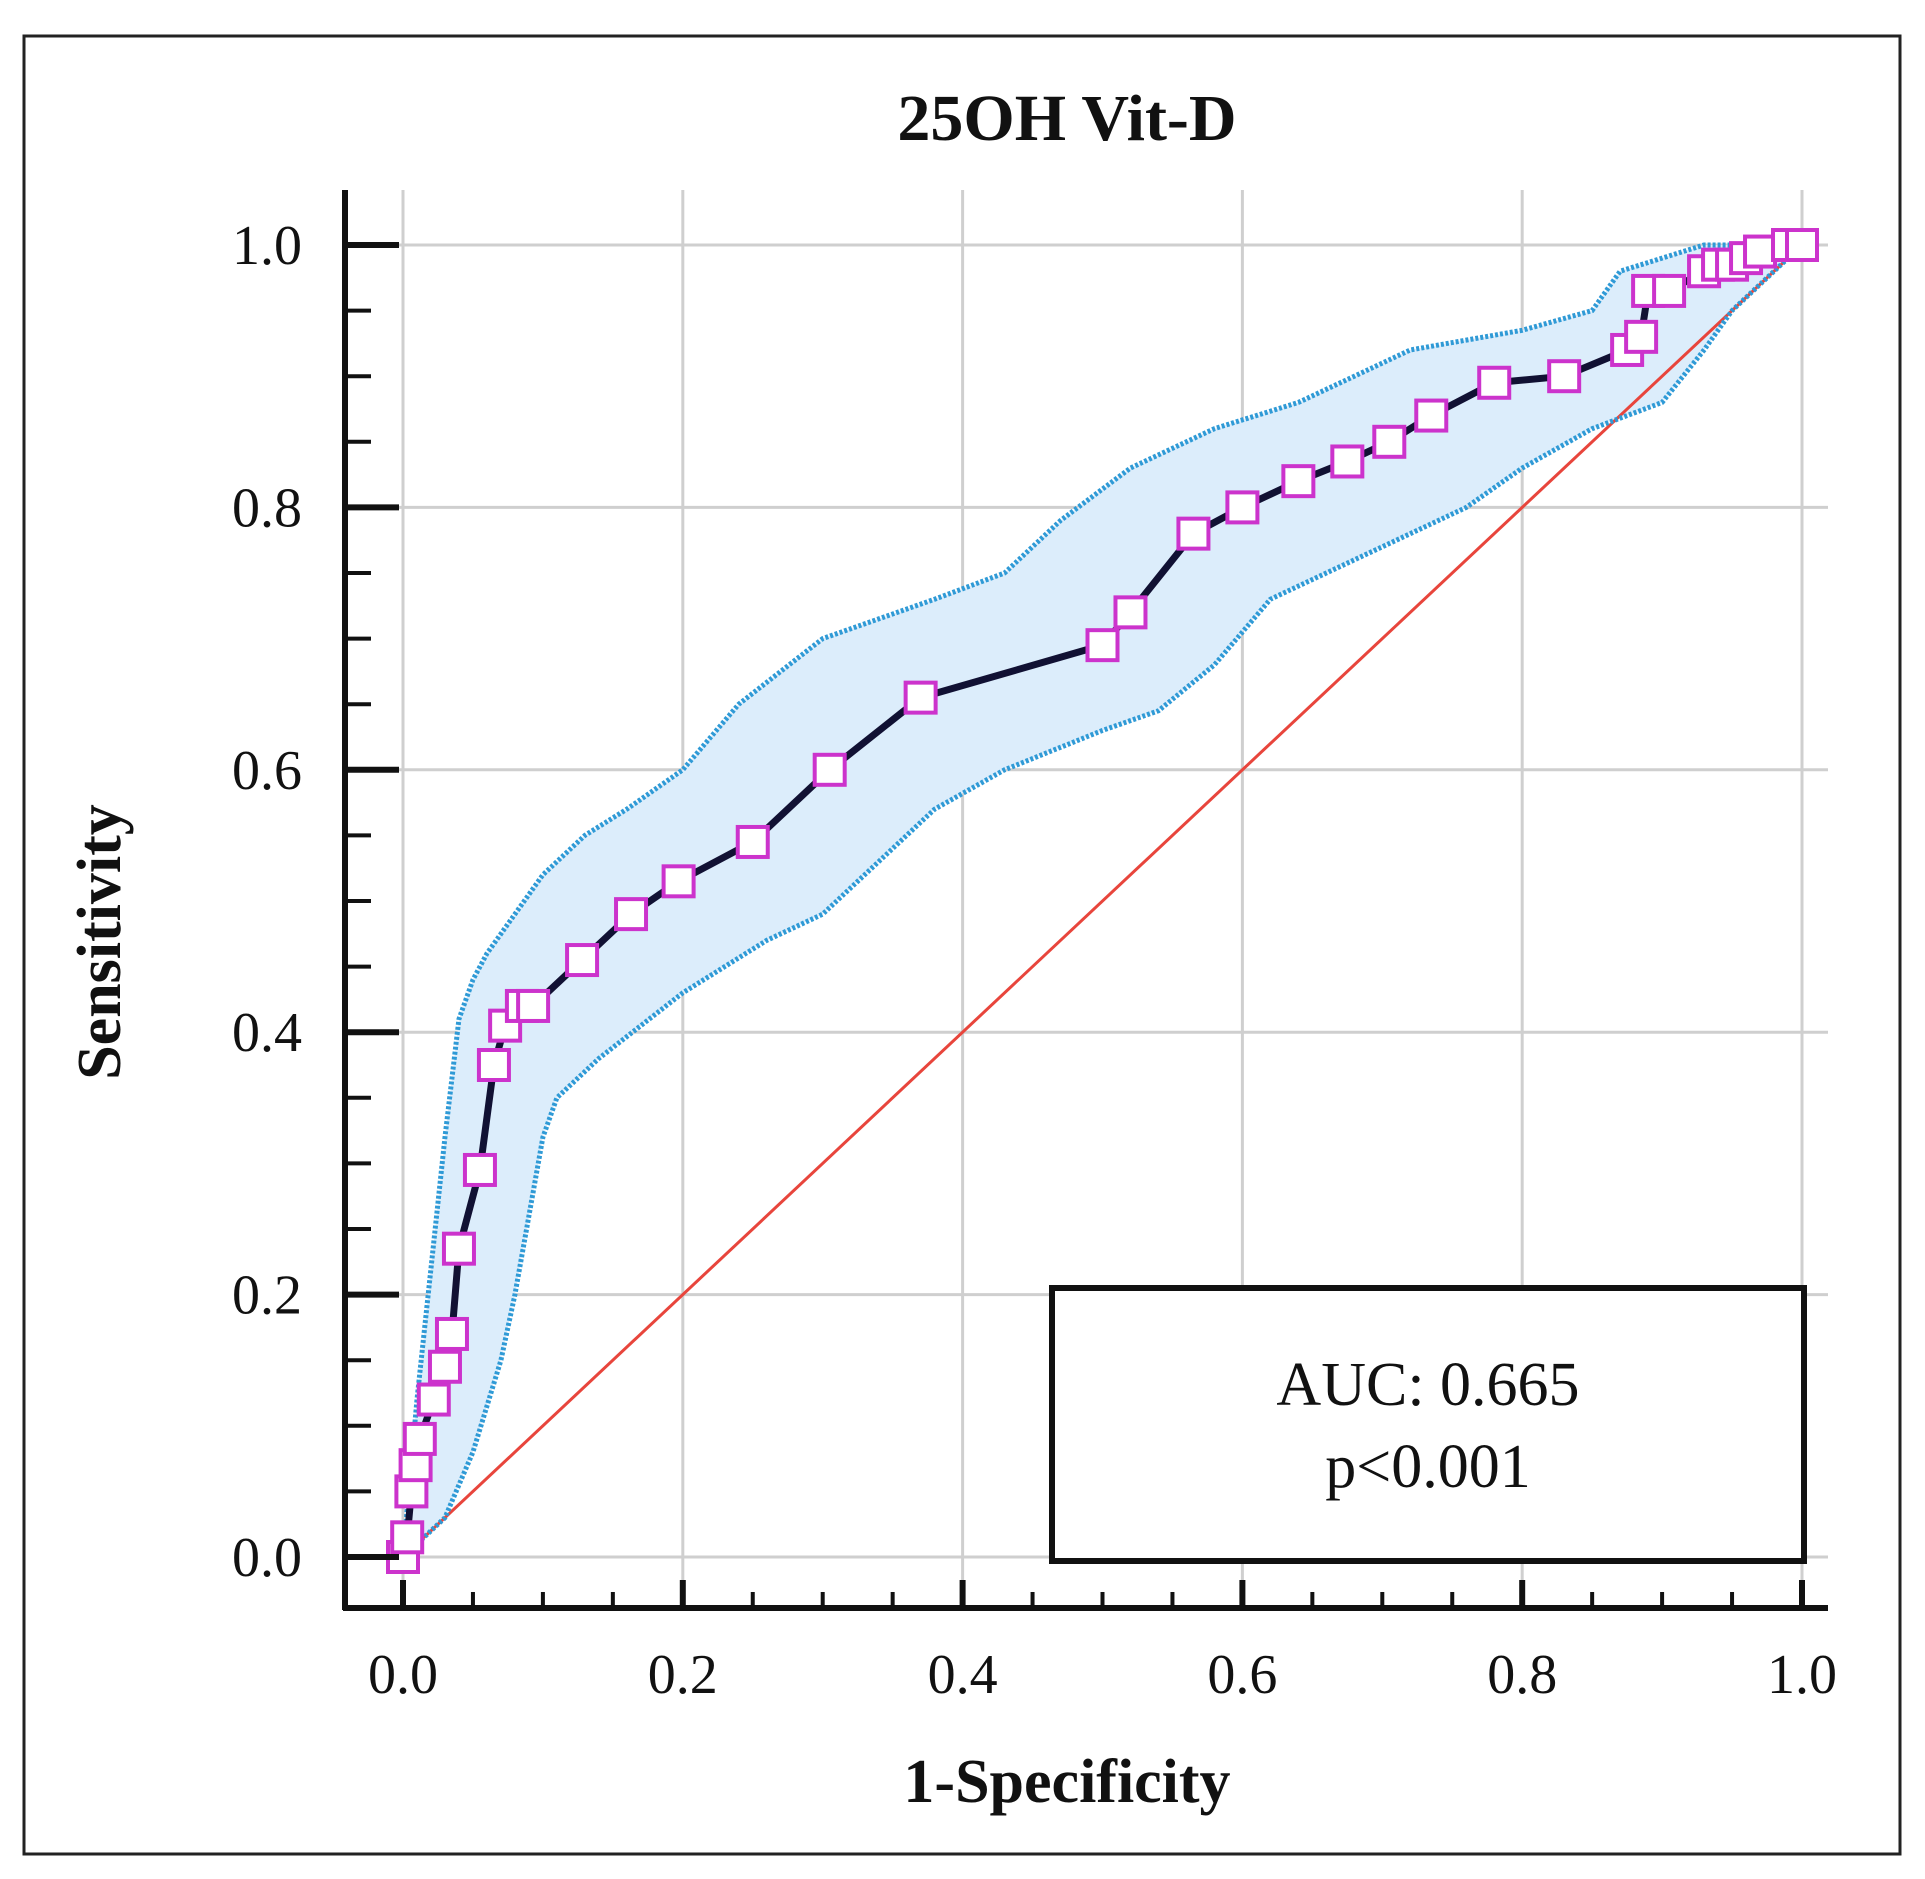 This screenshot has width=1925, height=1879. What do you see at coordinates (1066, 1782) in the screenshot?
I see `x-axis-label: 1-Specificity` at bounding box center [1066, 1782].